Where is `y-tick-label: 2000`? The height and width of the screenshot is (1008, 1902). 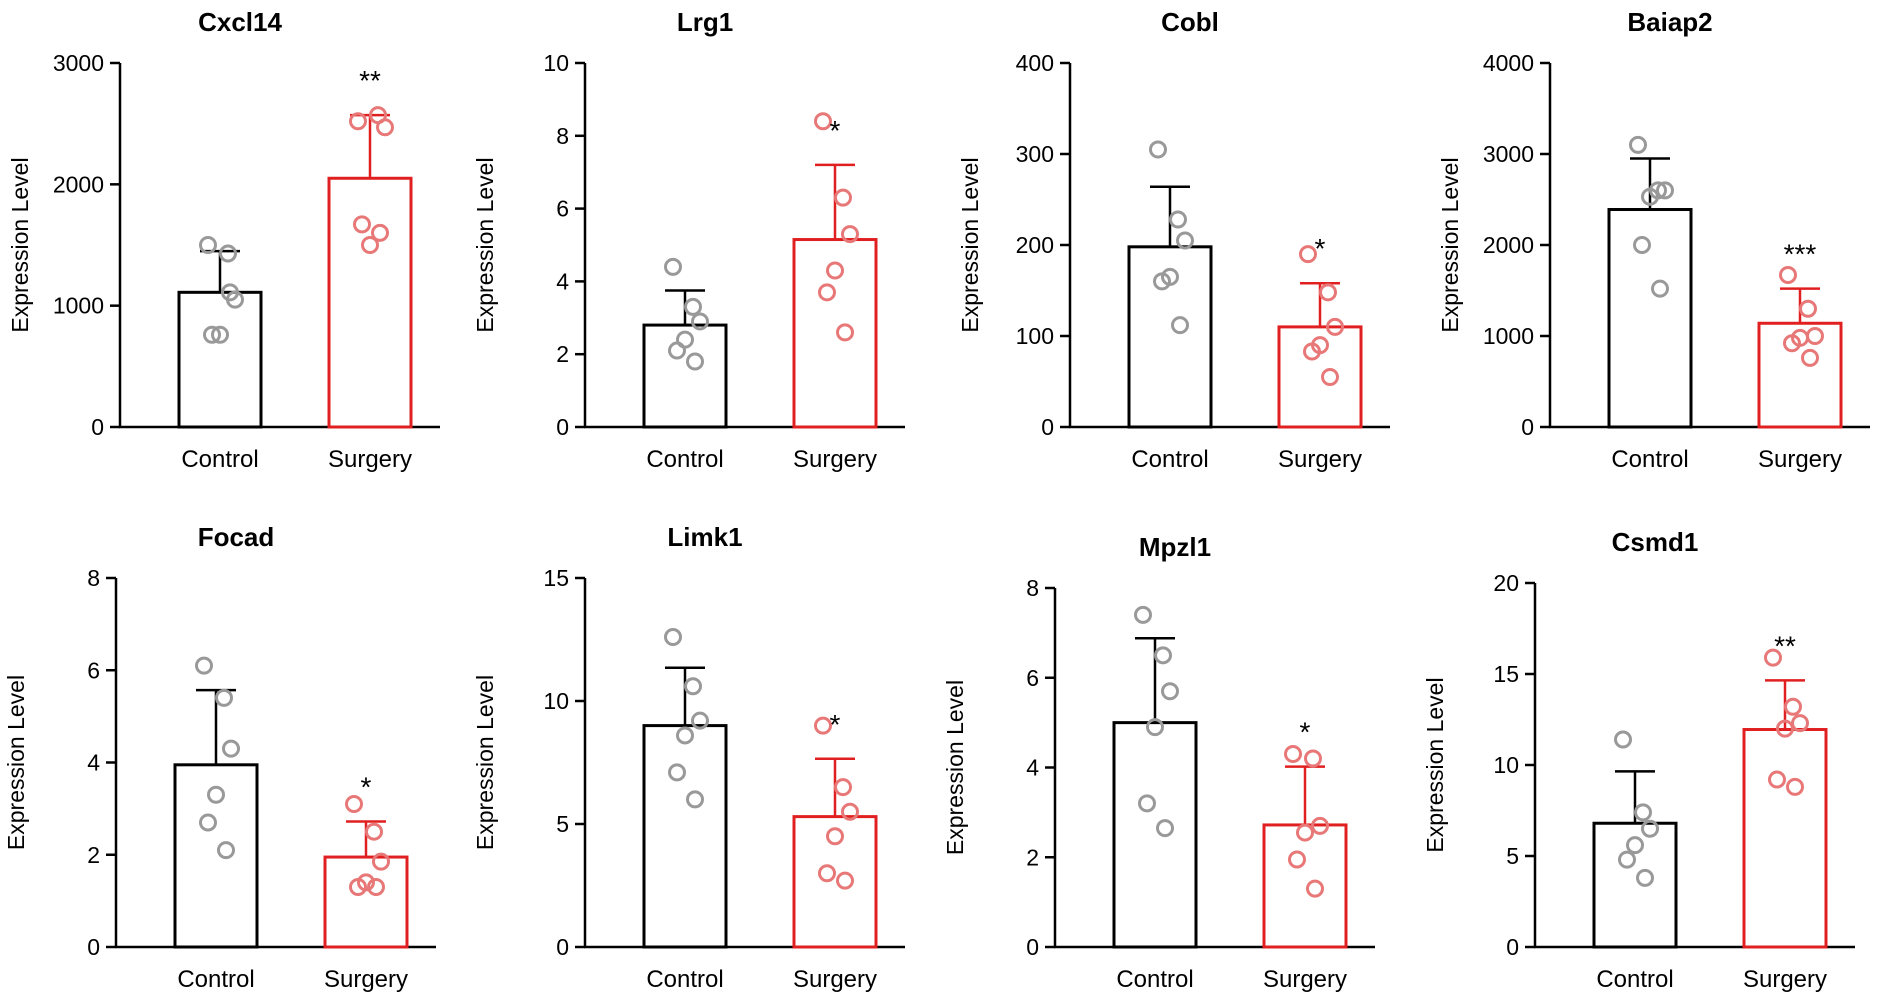 y-tick-label: 2000 is located at coordinates (1508, 245).